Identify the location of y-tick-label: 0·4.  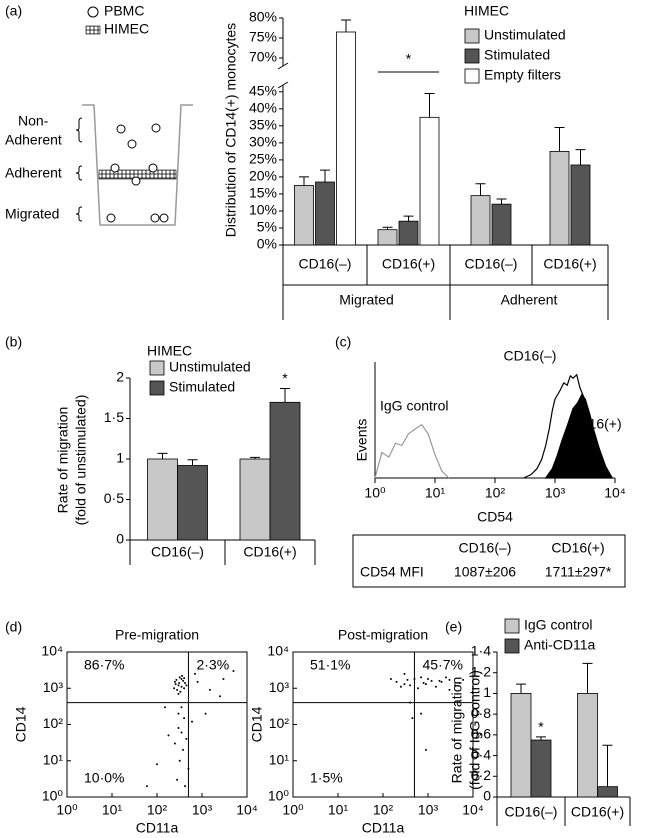
(481, 754).